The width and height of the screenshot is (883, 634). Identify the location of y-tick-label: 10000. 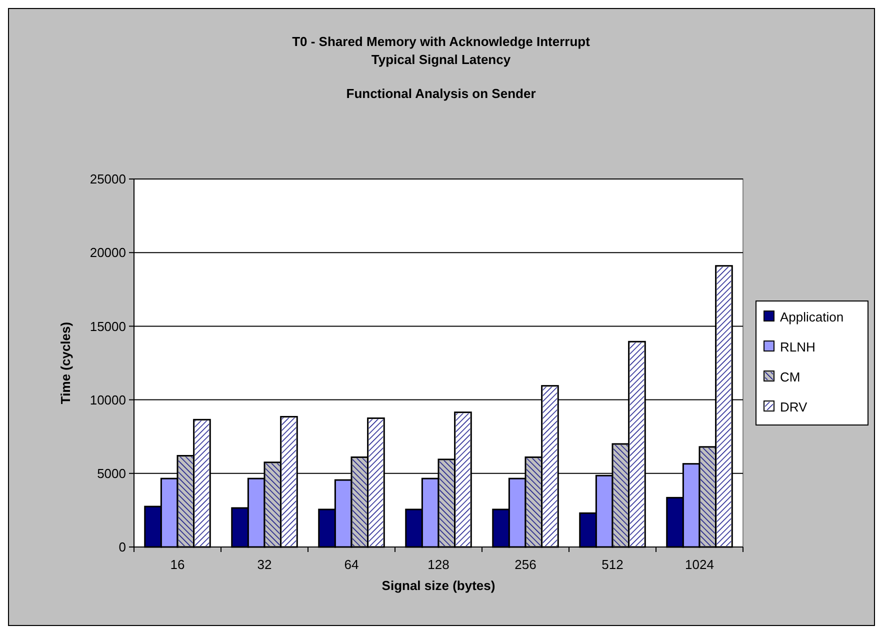
(108, 400).